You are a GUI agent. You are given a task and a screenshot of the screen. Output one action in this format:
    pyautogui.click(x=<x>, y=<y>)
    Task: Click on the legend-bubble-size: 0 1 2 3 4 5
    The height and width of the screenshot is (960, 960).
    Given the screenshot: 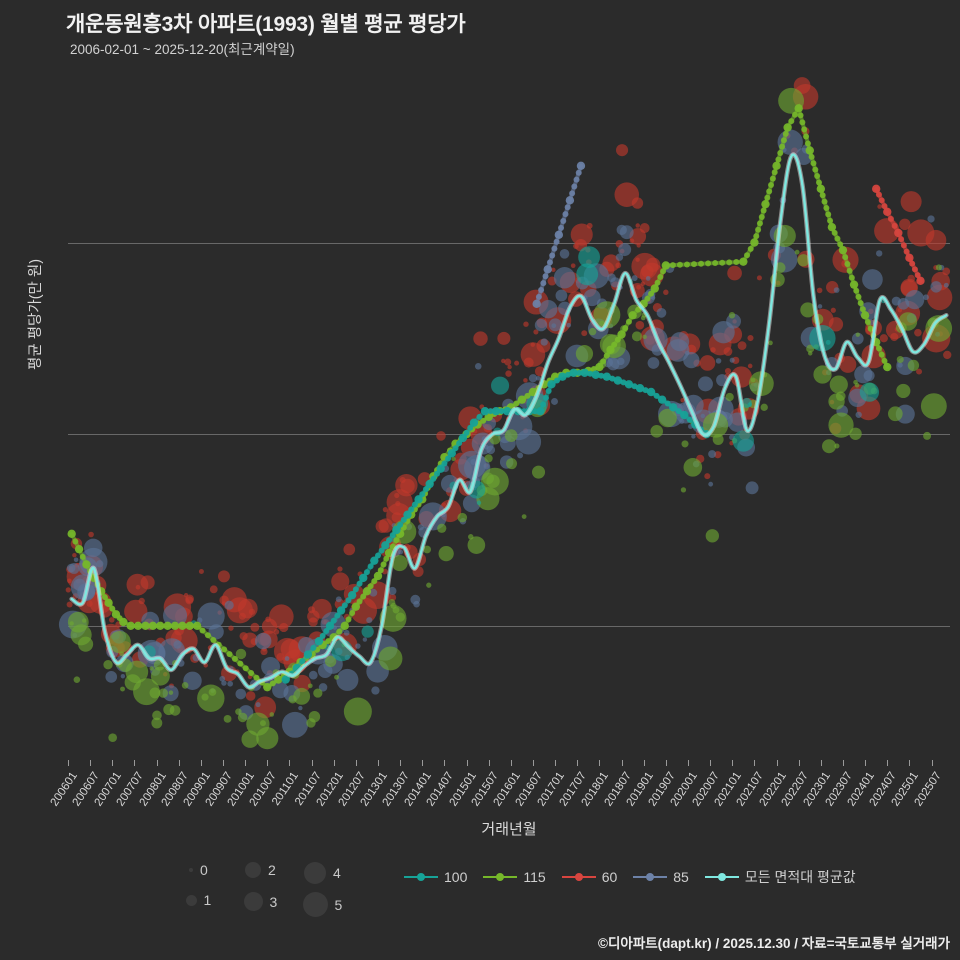 What is the action you would take?
    pyautogui.click(x=278, y=892)
    